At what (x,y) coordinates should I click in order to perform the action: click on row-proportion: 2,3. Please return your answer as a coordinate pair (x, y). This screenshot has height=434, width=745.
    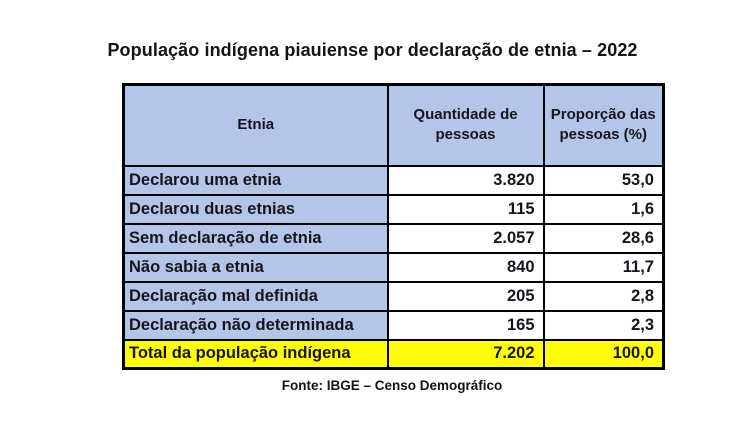
    Looking at the image, I should click on (603, 325).